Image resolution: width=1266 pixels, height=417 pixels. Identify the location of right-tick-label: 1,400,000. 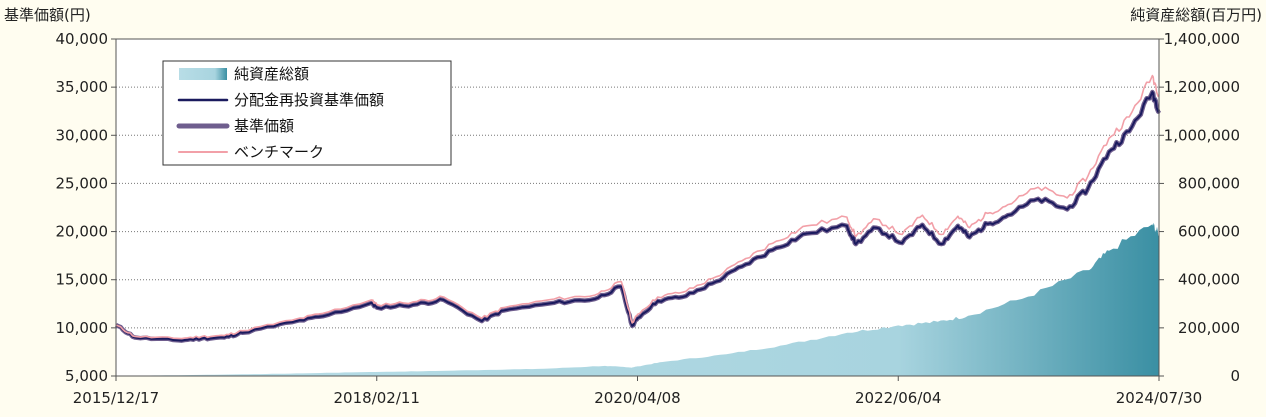
(1202, 39).